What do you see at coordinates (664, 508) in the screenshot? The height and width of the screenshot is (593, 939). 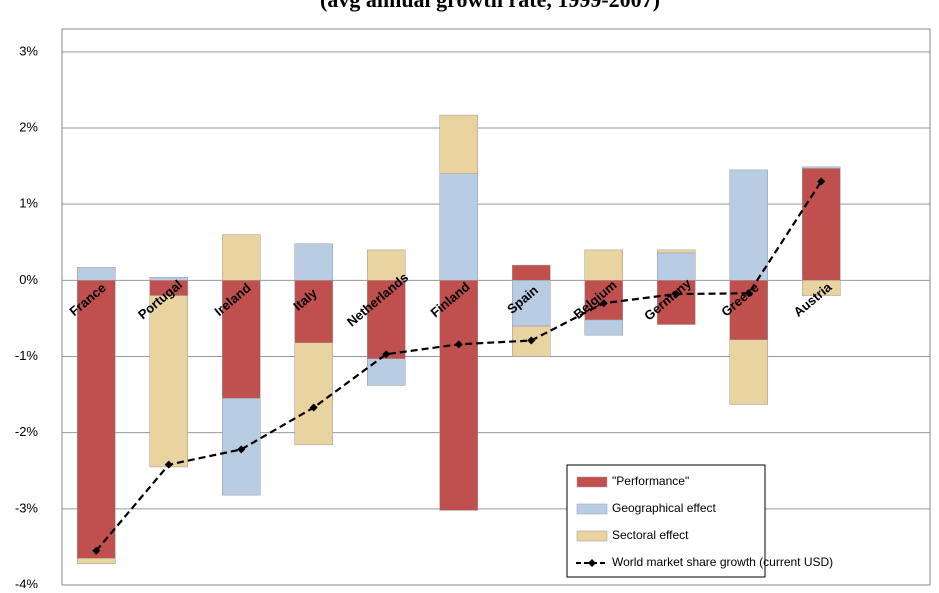 I see `legend-label: Geographical effect` at bounding box center [664, 508].